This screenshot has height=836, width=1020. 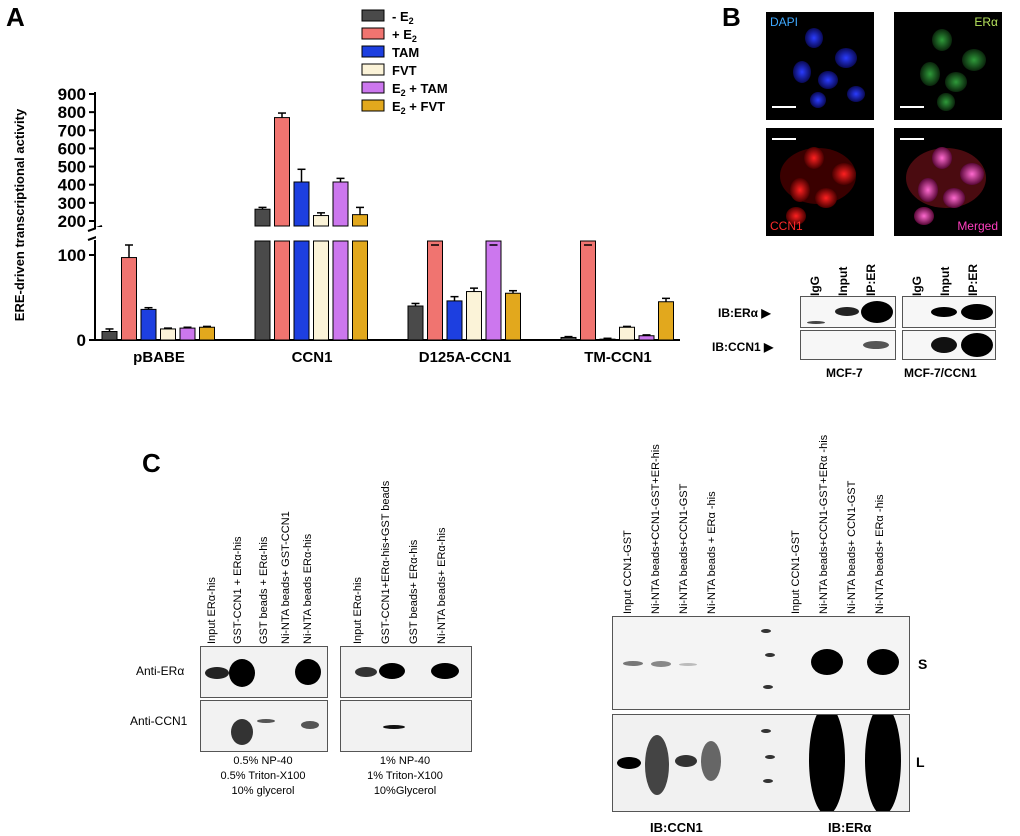 I want to click on lane-label: Ni-NTA beads+ ERα-his, so click(x=442, y=586).